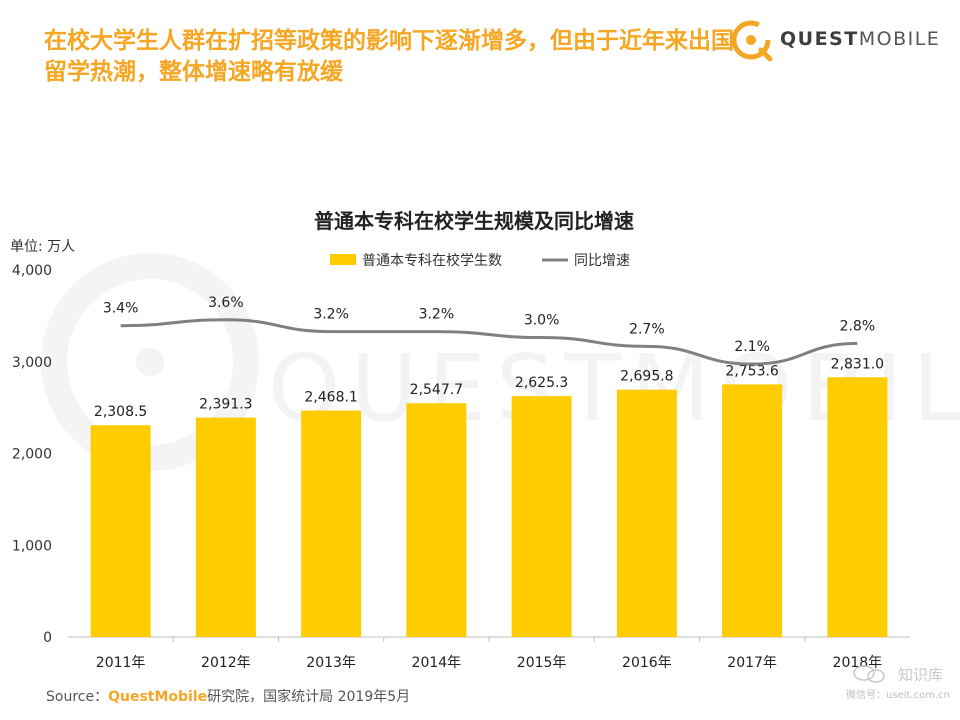 Image resolution: width=960 pixels, height=720 pixels. Describe the element at coordinates (869, 674) in the screenshot. I see `wechat-icon` at that location.